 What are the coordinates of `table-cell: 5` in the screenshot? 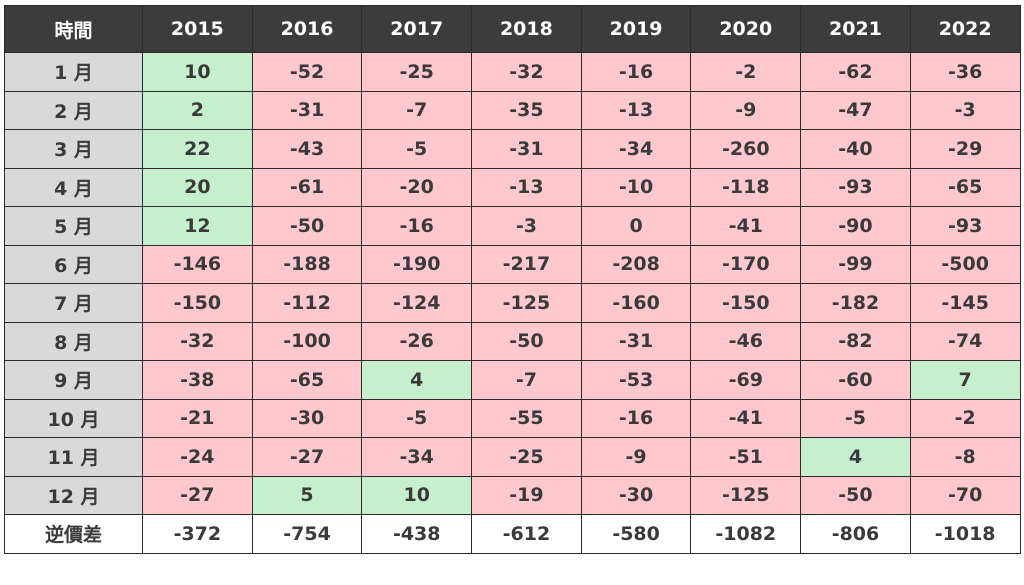 It's located at (307, 495).